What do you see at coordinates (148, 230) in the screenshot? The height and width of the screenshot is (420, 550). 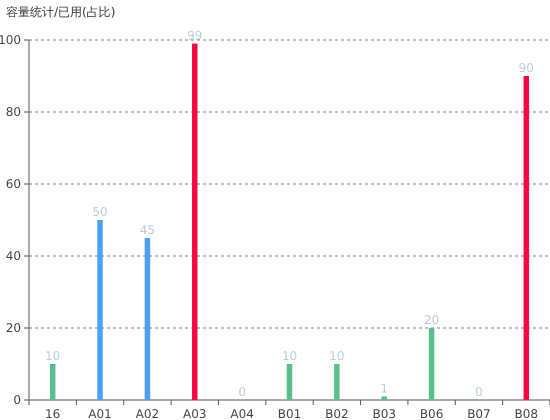 I see `data-label: 45` at bounding box center [148, 230].